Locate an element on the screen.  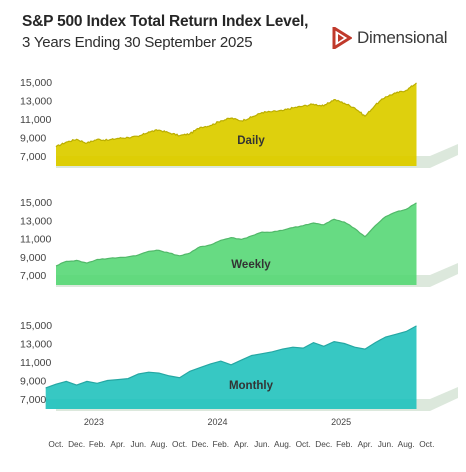
area-series-daily is located at coordinates (236, 124).